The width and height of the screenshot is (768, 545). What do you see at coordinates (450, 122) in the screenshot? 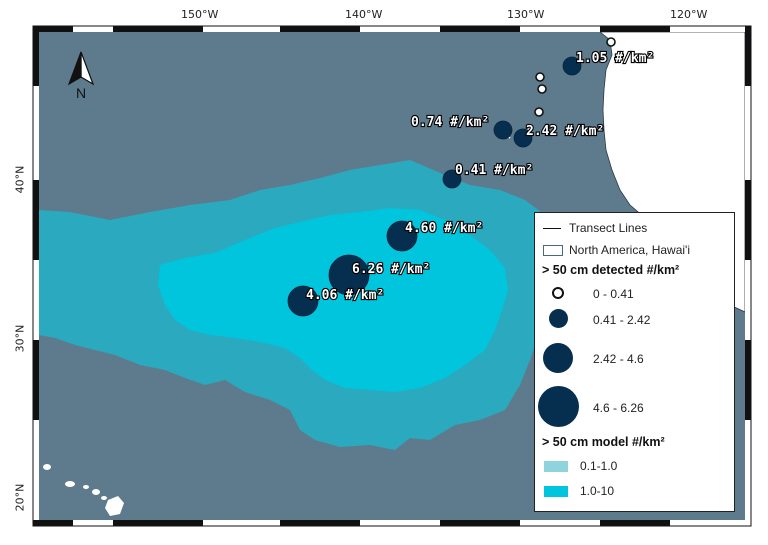
I see `detection-label: 0.74 #/km²` at bounding box center [450, 122].